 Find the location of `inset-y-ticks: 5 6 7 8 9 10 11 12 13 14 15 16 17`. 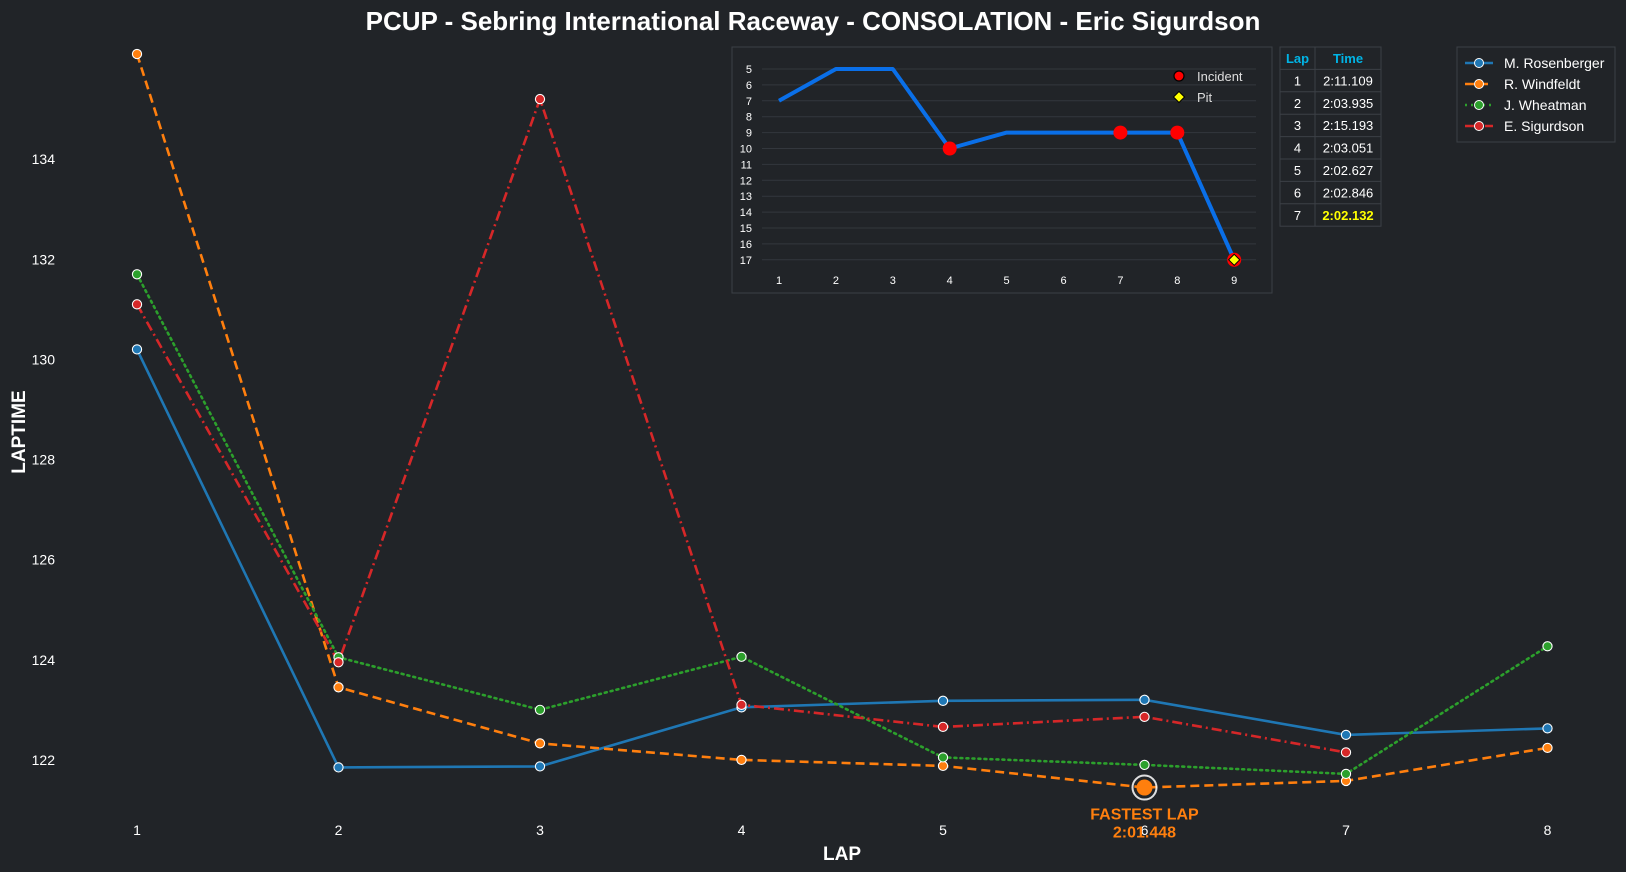

inset-y-ticks: 5 6 7 8 9 10 11 12 13 14 15 16 17 is located at coordinates (746, 165).